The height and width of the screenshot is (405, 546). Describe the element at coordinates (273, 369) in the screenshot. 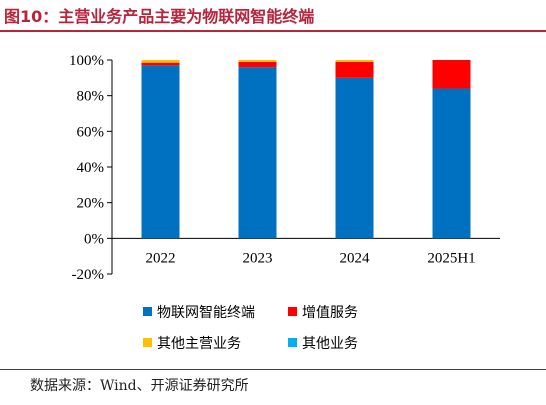

I see `source-divider` at that location.